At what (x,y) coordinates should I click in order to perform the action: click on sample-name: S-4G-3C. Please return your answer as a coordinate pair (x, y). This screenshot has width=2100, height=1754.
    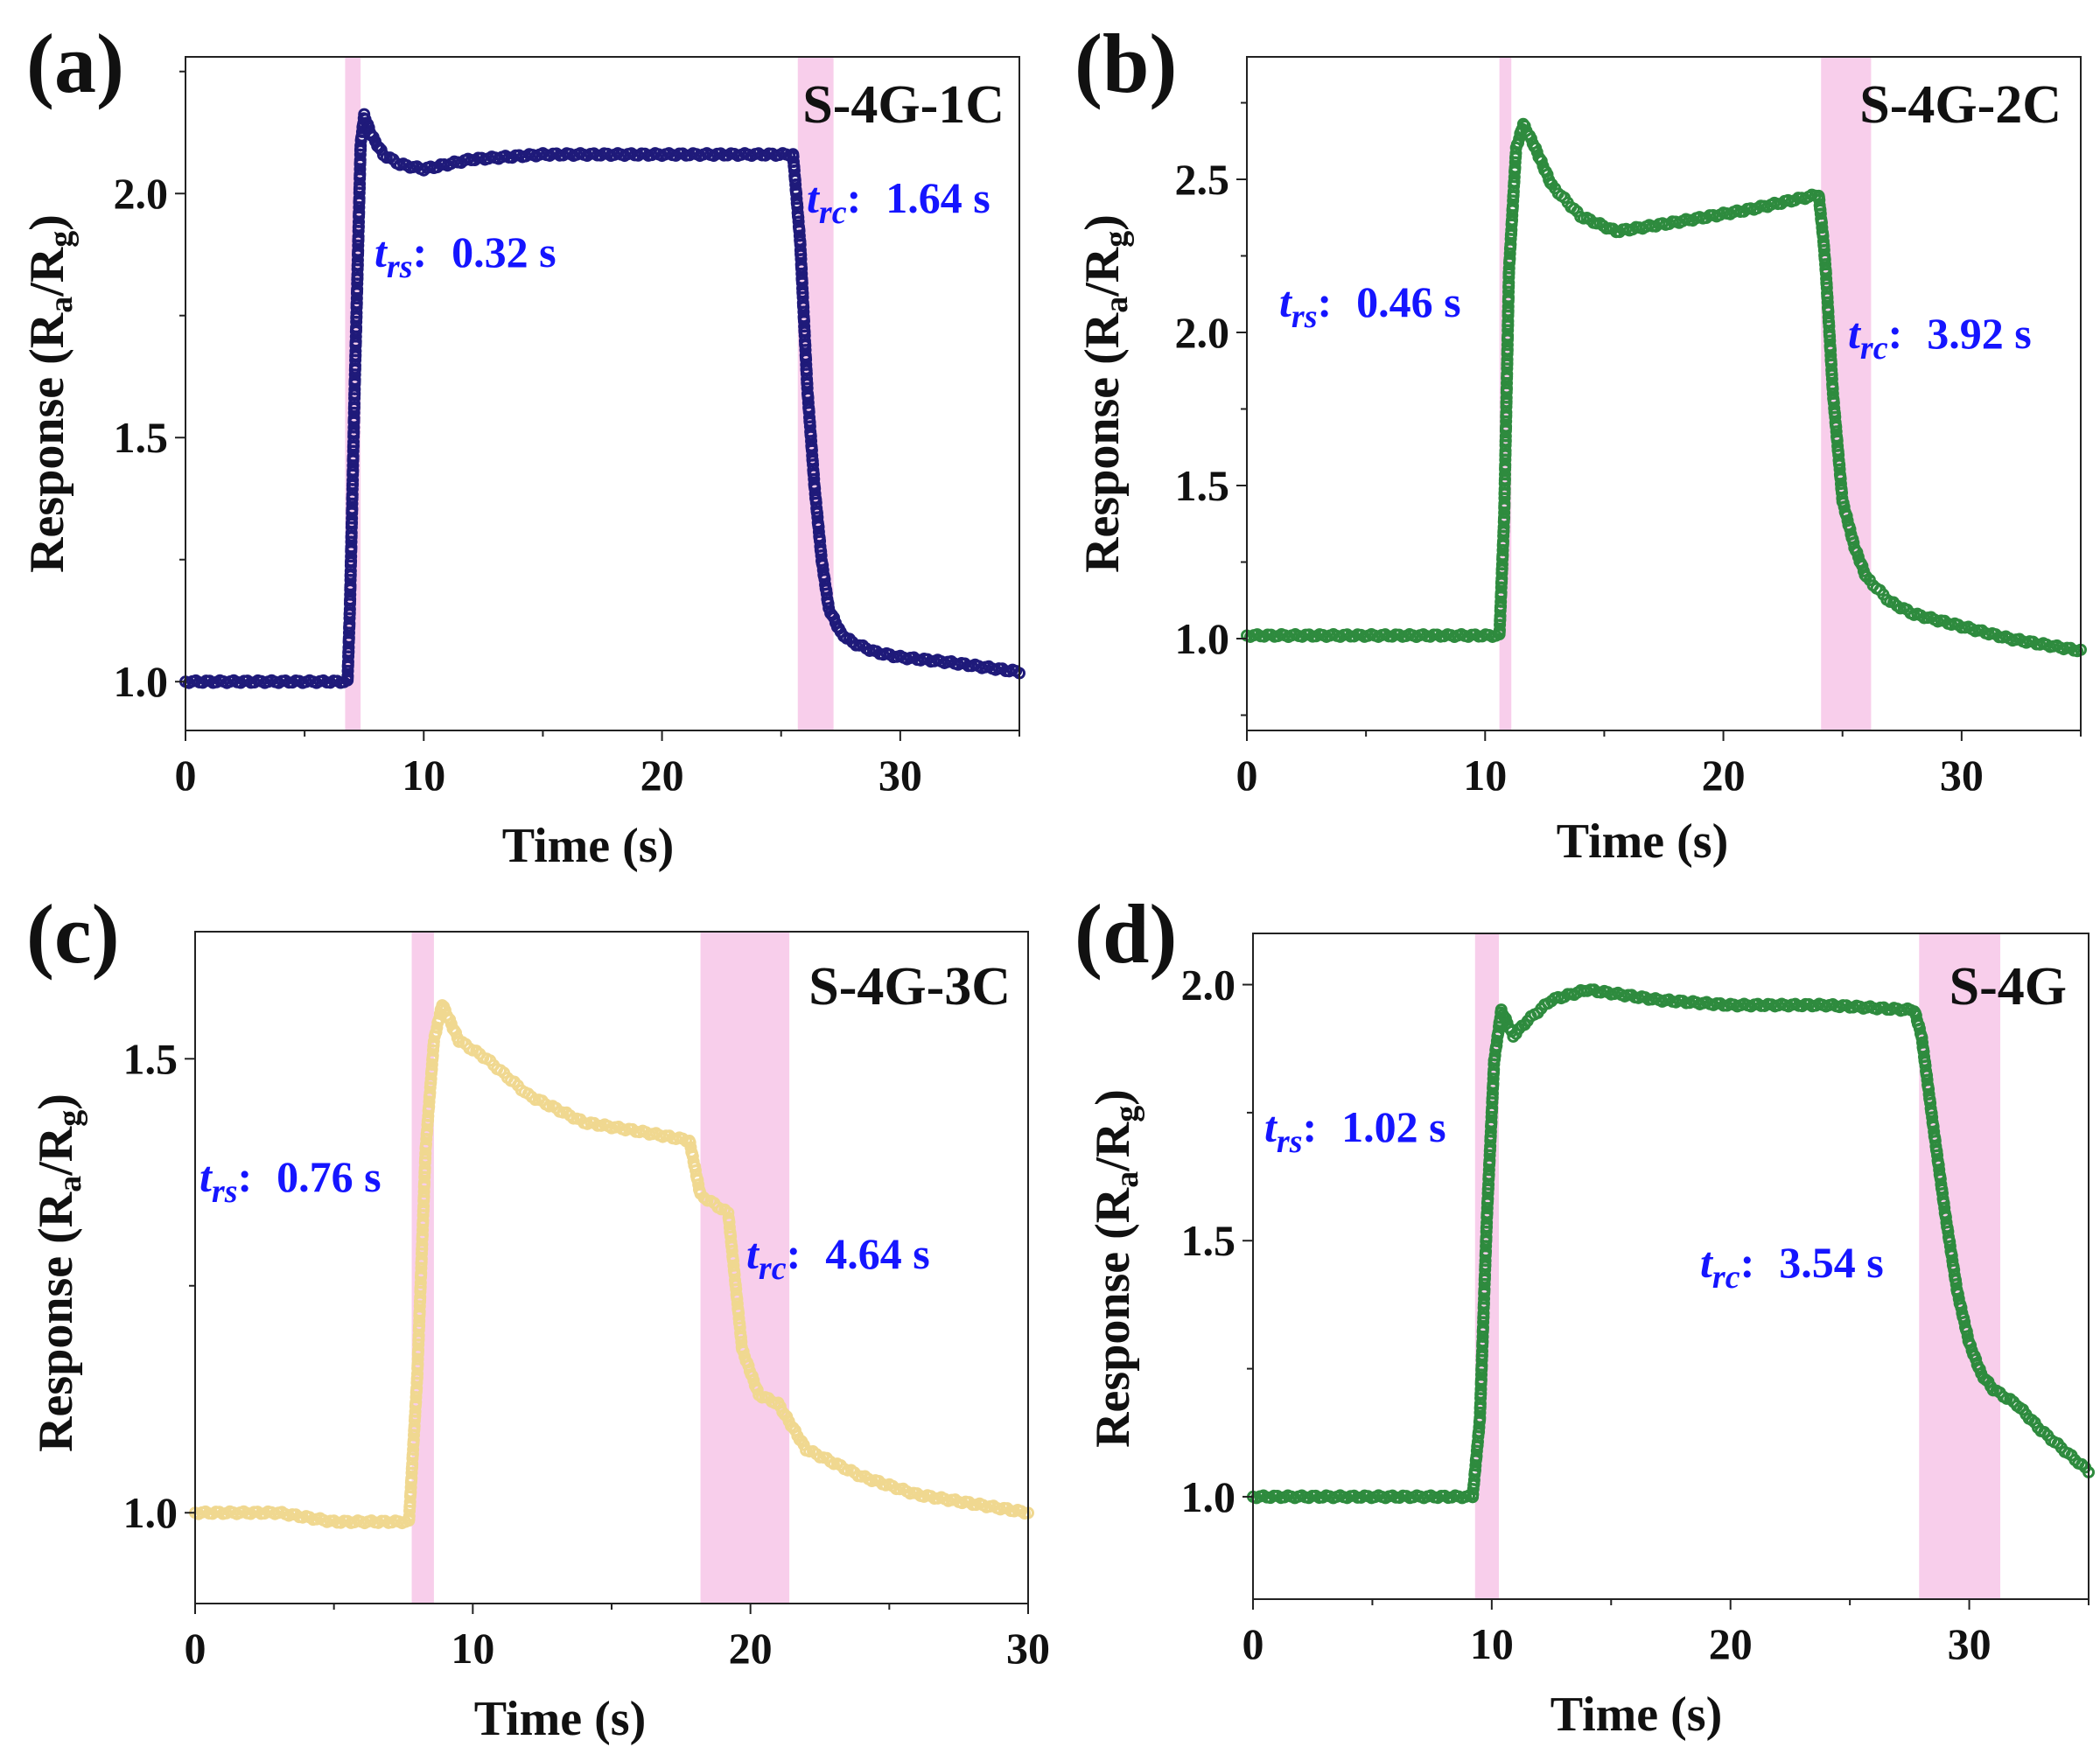
    Looking at the image, I should click on (909, 987).